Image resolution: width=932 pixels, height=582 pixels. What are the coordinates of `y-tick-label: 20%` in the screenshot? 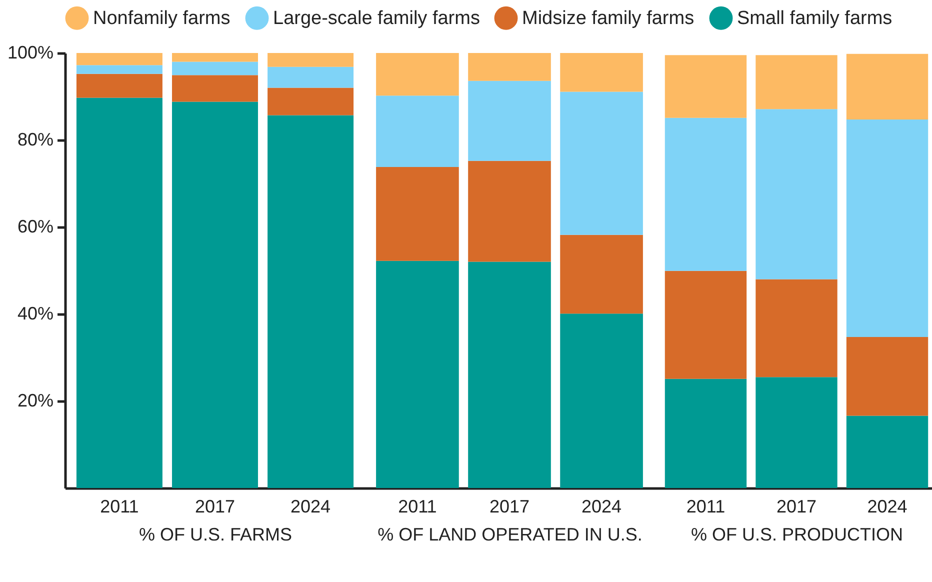 It's located at (35, 400).